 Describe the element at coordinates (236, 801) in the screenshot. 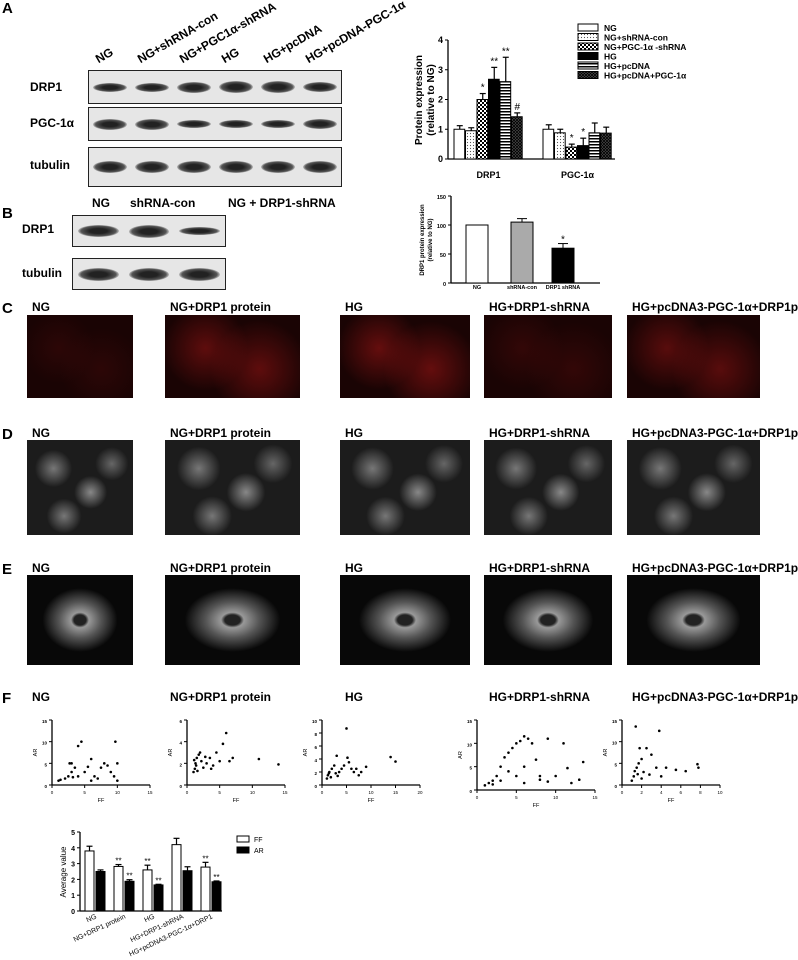

I see `x-axis-label: FF` at that location.